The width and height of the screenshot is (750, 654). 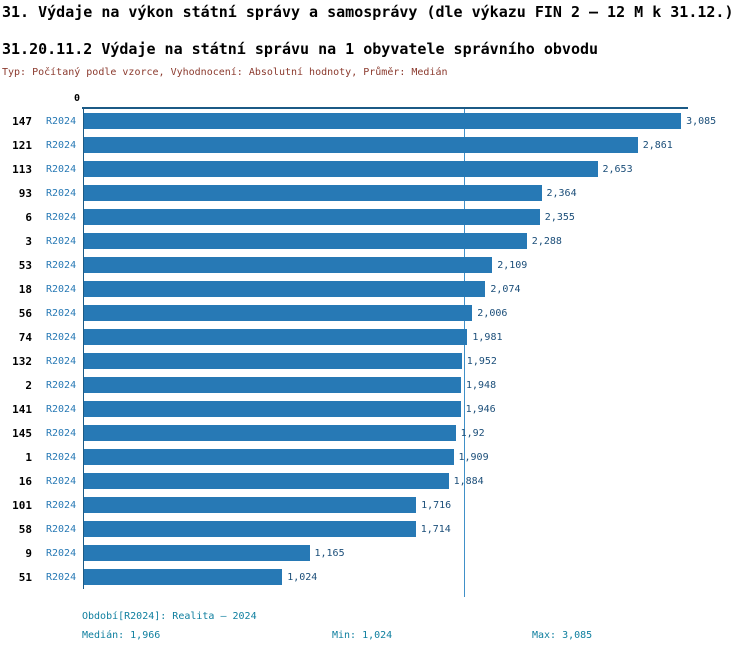 I want to click on row-rank-label: 18, so click(x=25, y=289).